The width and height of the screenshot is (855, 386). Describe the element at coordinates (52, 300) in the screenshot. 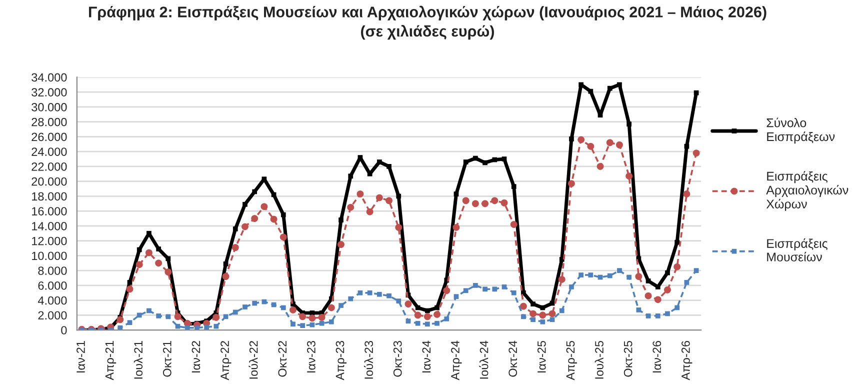

I see `y-tick-label: 4.000` at that location.